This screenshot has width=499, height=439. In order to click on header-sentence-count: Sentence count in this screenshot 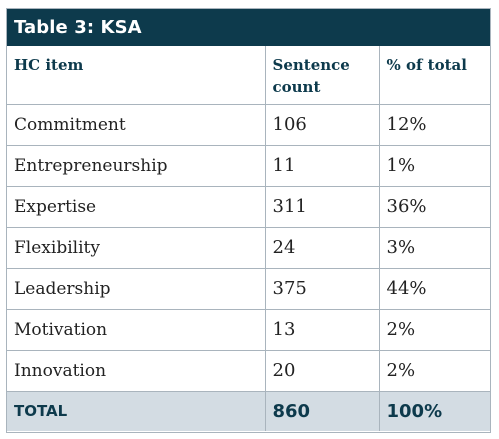, I will do `click(322, 75)`.